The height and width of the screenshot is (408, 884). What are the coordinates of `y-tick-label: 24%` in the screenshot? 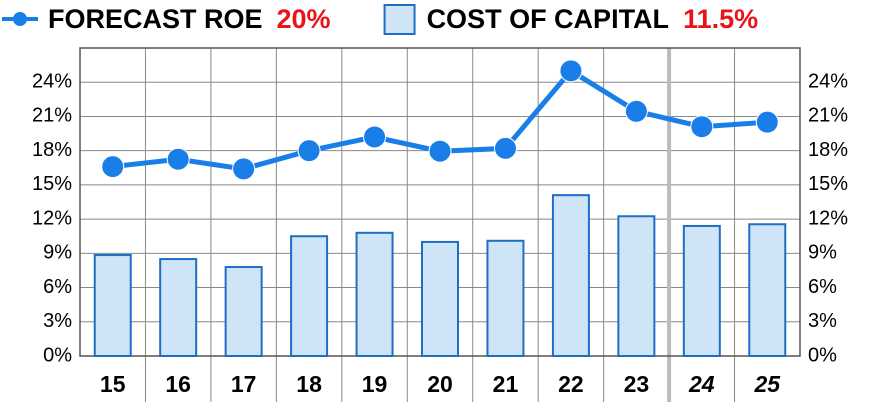 It's located at (52, 82).